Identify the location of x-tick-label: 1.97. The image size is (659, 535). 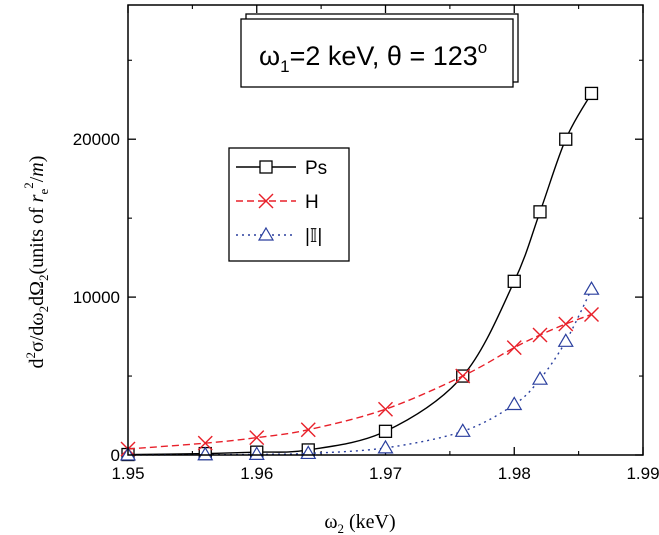
(385, 473).